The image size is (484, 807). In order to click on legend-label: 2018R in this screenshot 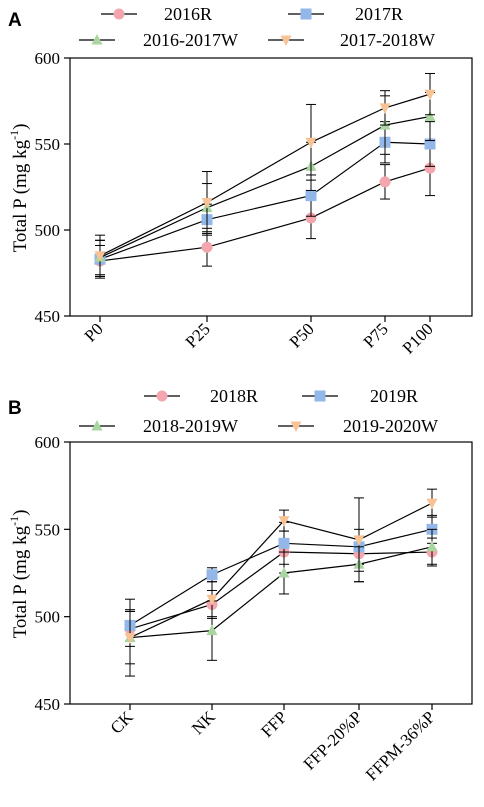, I will do `click(234, 396)`.